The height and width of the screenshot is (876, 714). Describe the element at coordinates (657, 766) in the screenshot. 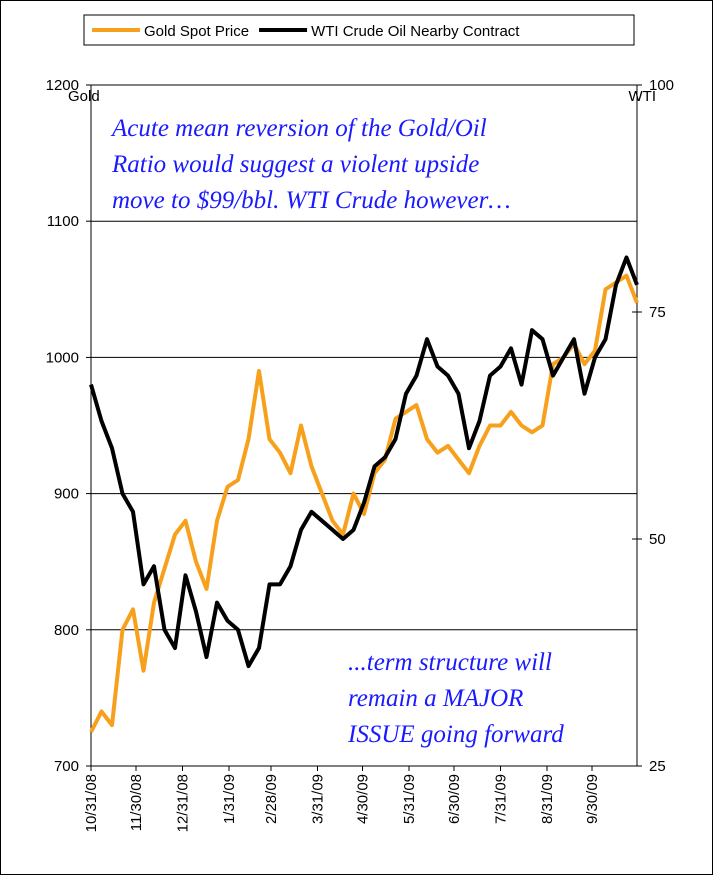

I see `y2-tick-label: 25` at that location.